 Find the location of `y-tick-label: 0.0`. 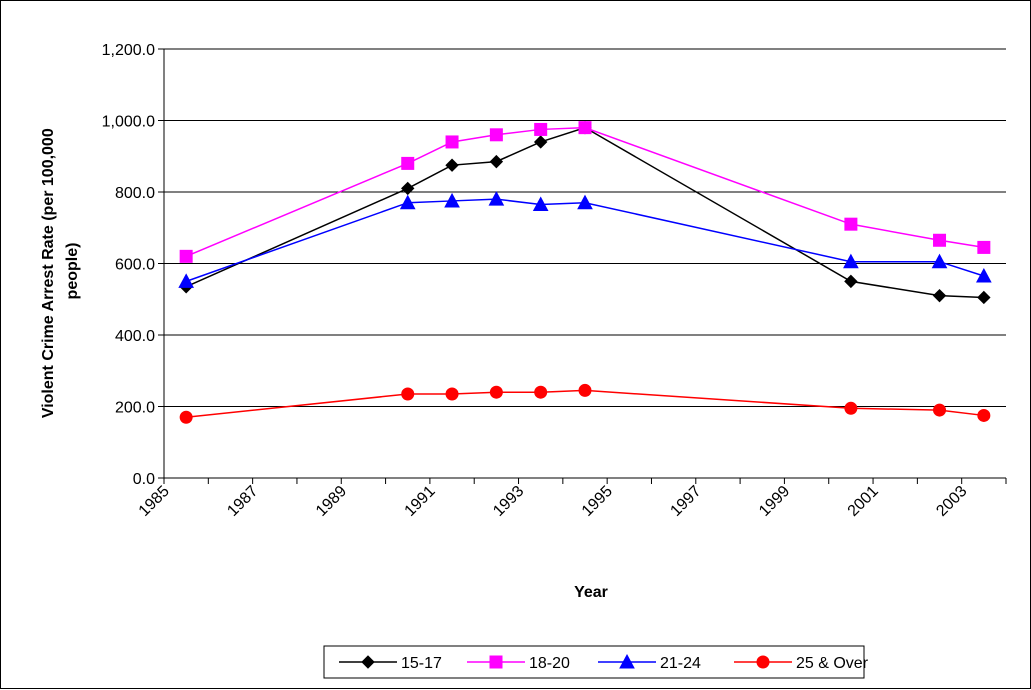

y-tick-label: 0.0 is located at coordinates (144, 479).